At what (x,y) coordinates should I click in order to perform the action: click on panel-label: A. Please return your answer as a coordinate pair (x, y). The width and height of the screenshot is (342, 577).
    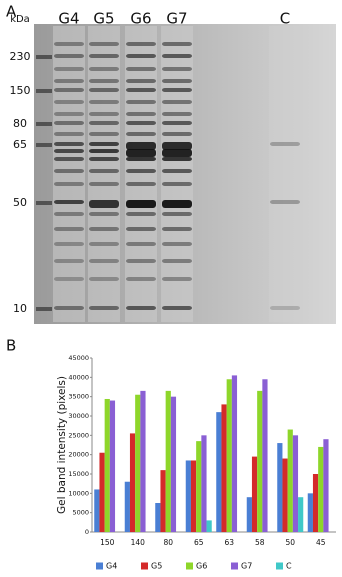
    Looking at the image, I should click on (11, 12).